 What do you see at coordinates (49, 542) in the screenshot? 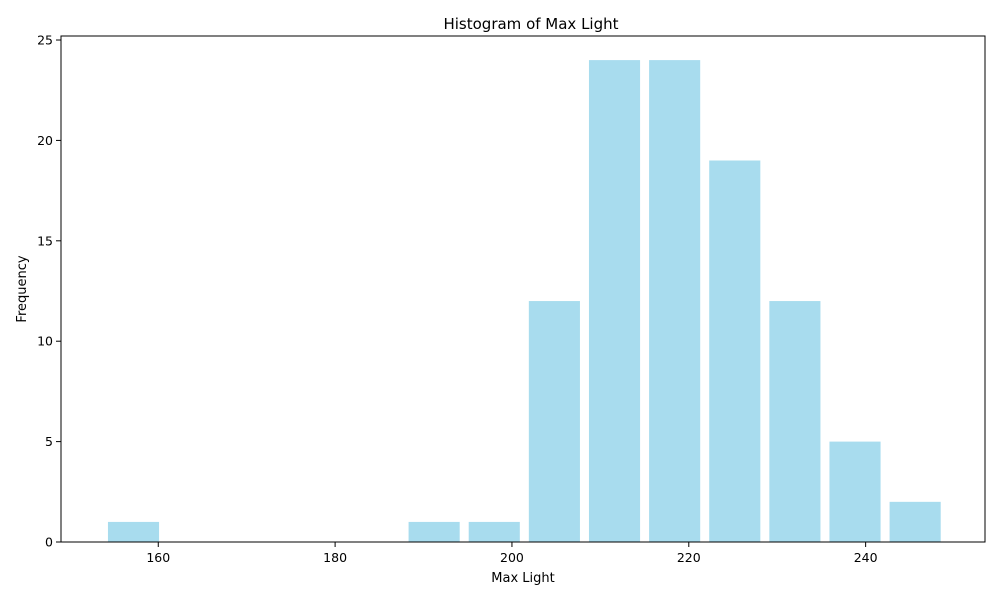
I see `y-tick-label: 0` at bounding box center [49, 542].